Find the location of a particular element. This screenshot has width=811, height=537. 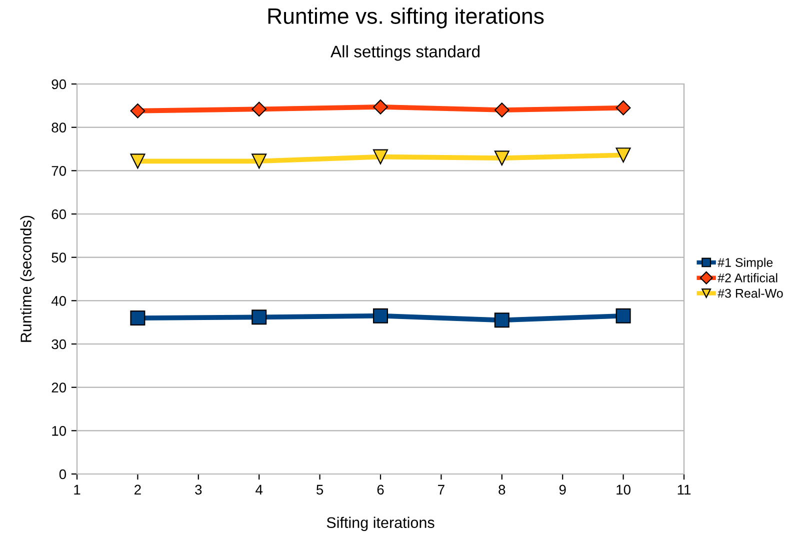

y-tick-label: 70 is located at coordinates (59, 171).